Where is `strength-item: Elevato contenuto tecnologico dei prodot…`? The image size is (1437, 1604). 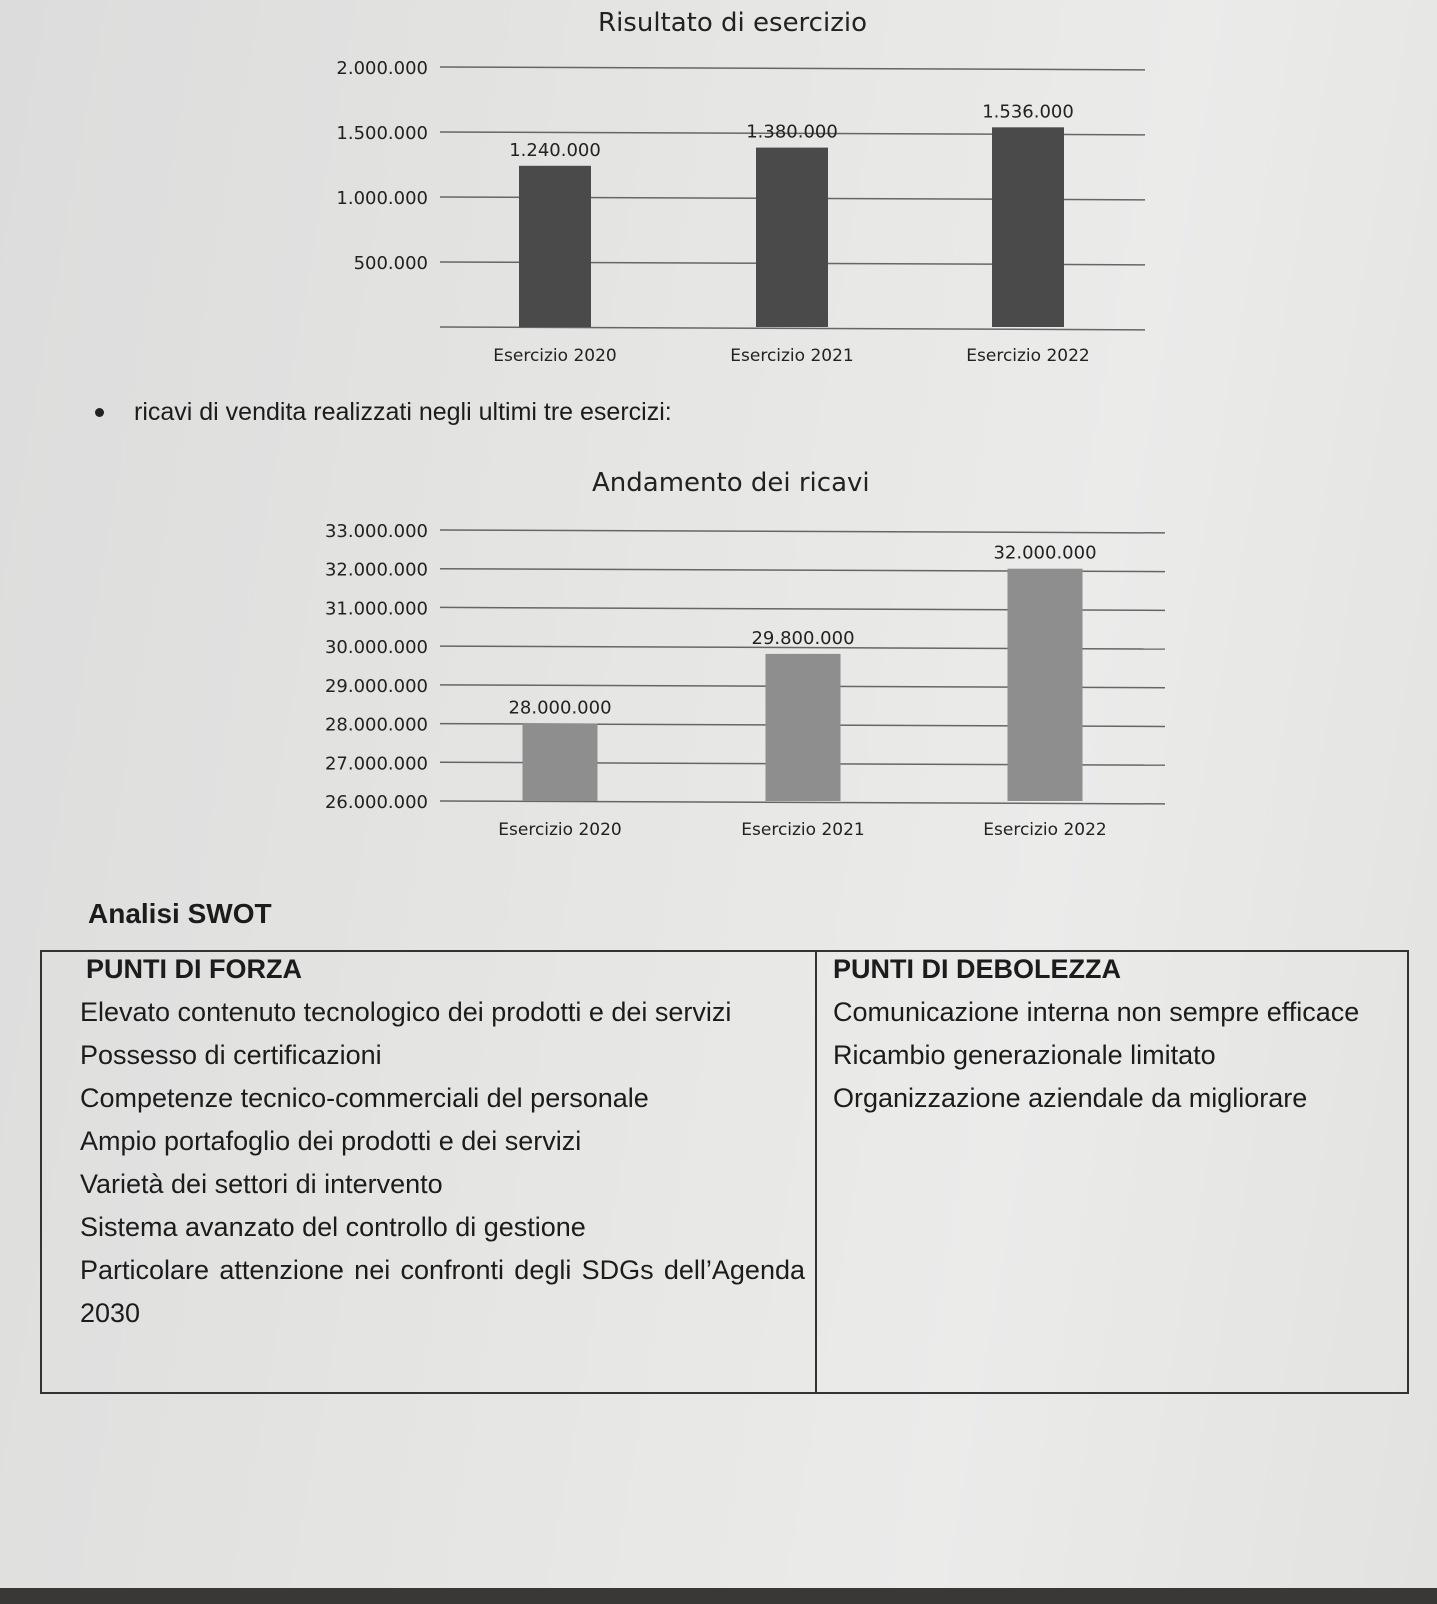 strength-item: Elevato contenuto tecnologico dei prodot… is located at coordinates (406, 1012).